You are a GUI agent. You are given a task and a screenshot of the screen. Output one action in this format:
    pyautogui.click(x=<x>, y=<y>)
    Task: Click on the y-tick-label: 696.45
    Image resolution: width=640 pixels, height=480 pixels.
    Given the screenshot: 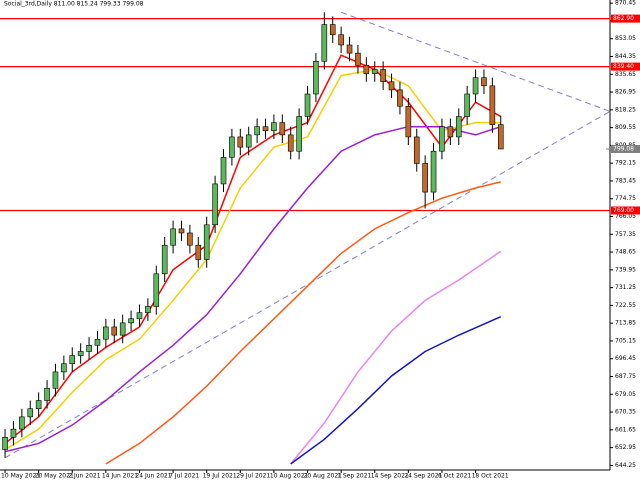 What is the action you would take?
    pyautogui.click(x=625, y=358)
    